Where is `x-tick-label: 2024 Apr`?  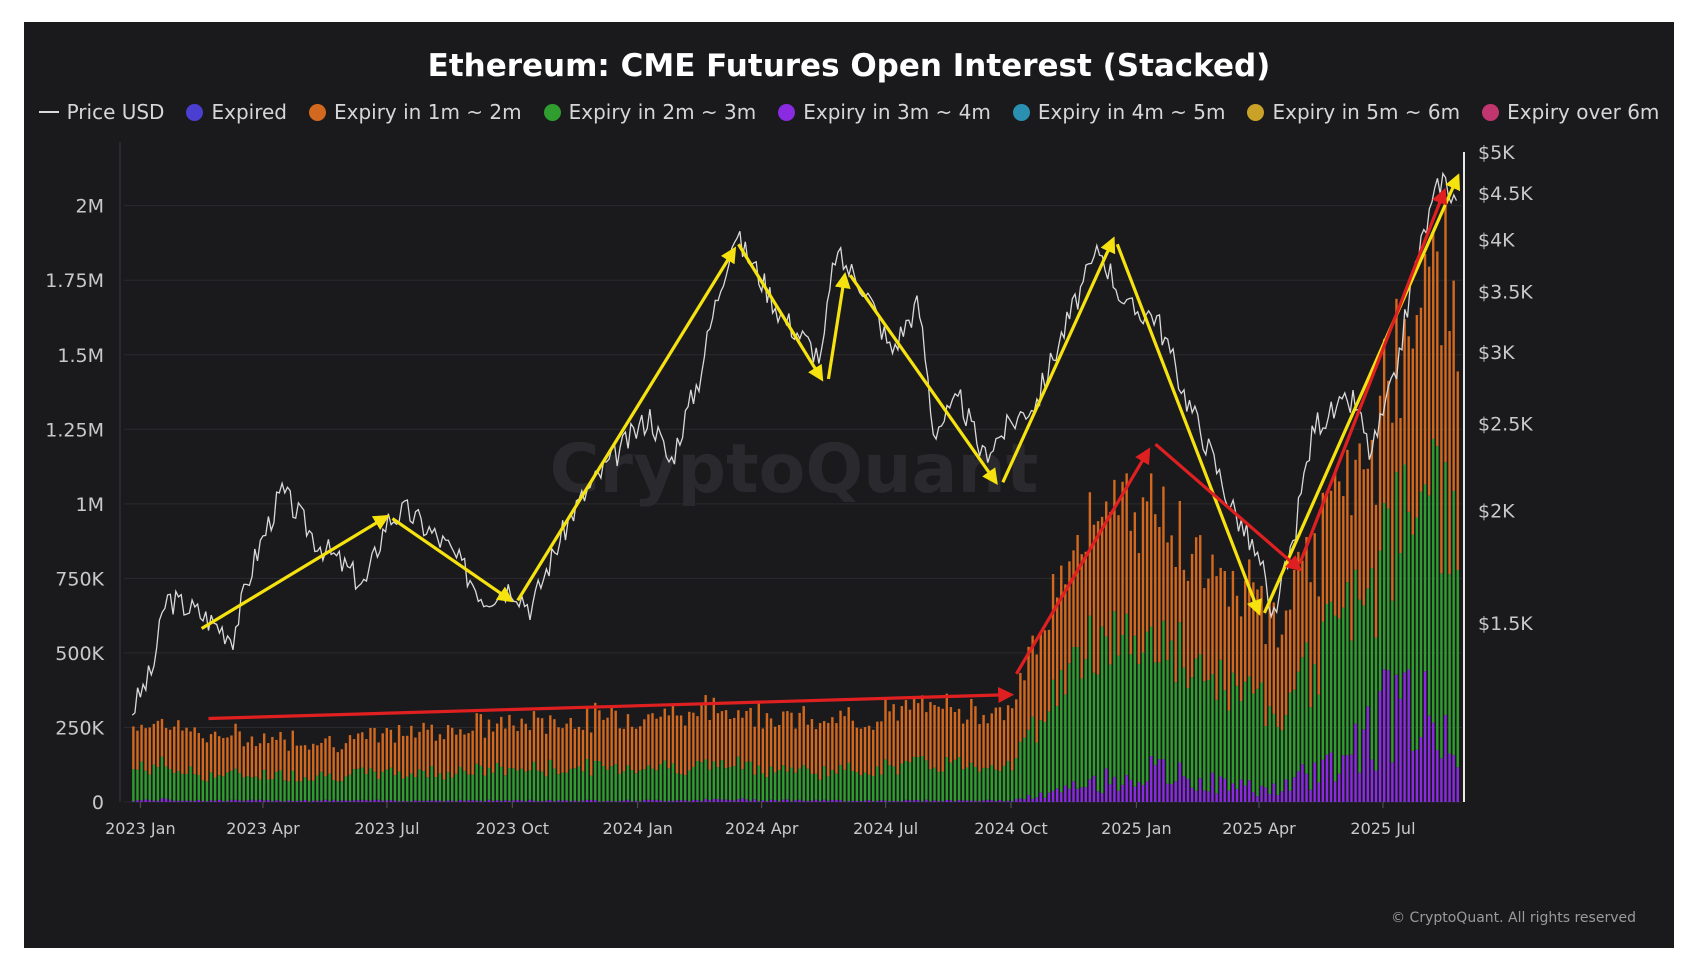
x-tick-label: 2024 Apr is located at coordinates (762, 828).